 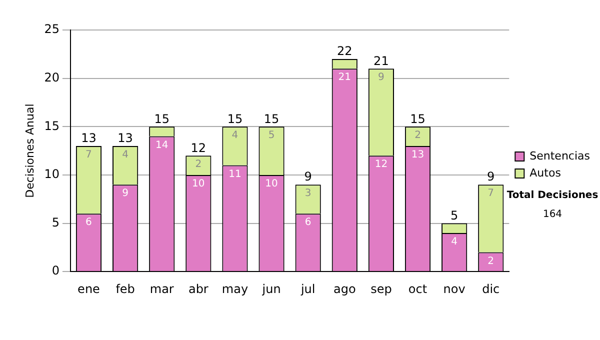 What do you see at coordinates (271, 289) in the screenshot?
I see `x-tick-label: jun` at bounding box center [271, 289].